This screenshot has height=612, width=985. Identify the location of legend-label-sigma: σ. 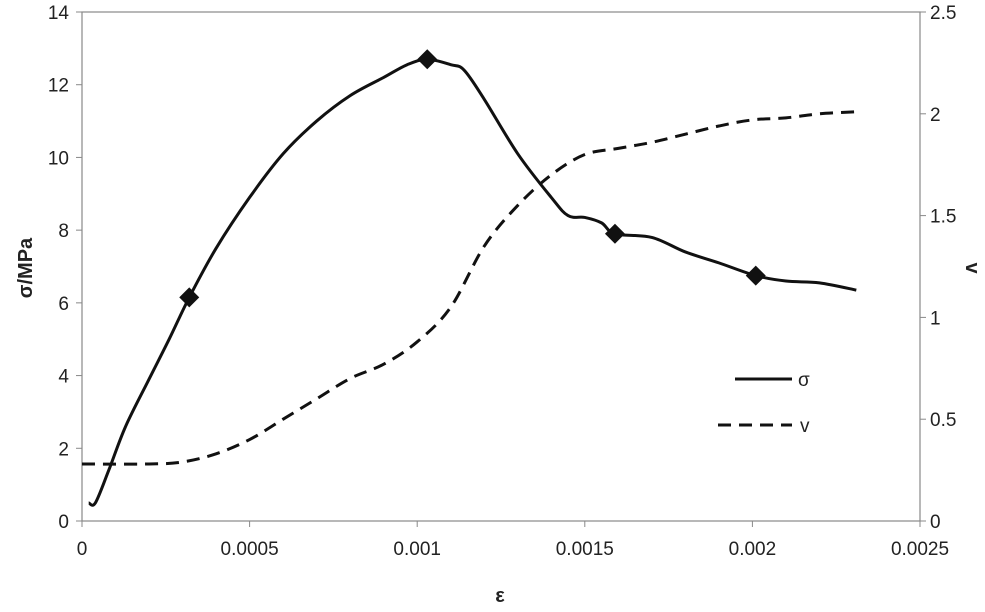
(804, 380).